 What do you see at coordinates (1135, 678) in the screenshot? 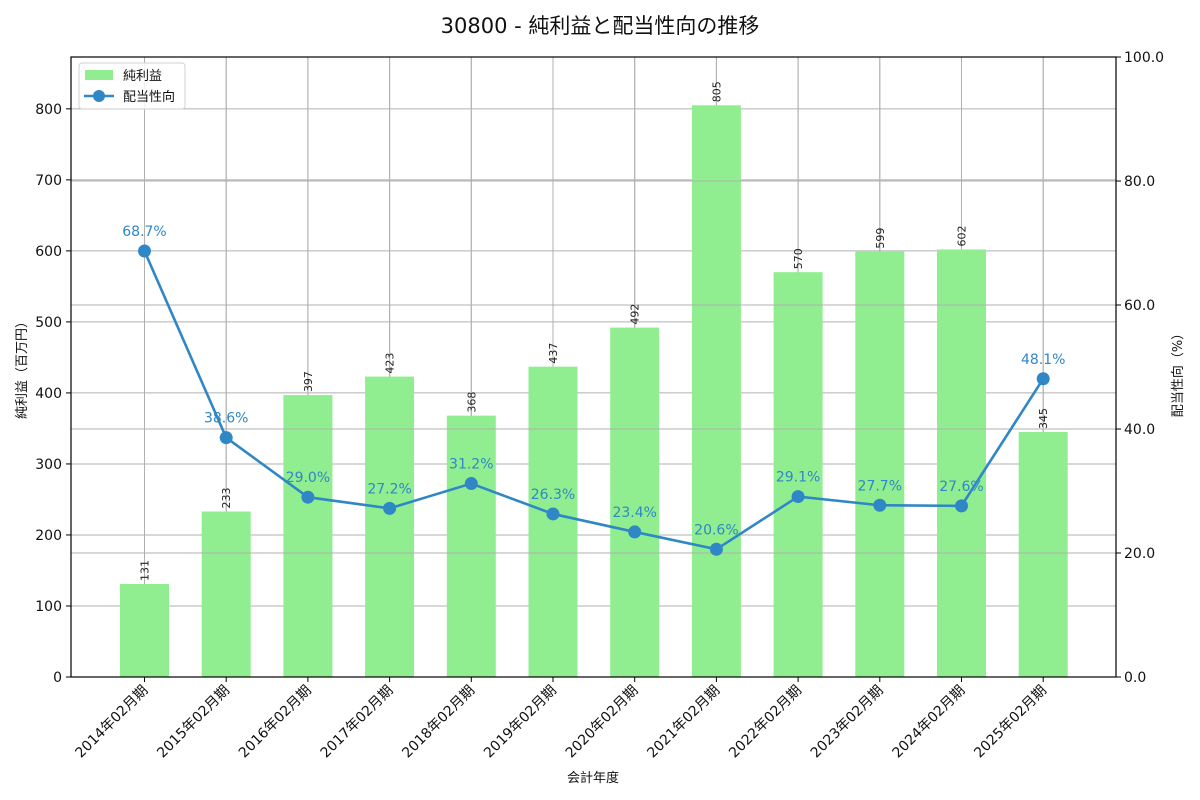
I see `y-right-tick-label: 0.0` at bounding box center [1135, 678].